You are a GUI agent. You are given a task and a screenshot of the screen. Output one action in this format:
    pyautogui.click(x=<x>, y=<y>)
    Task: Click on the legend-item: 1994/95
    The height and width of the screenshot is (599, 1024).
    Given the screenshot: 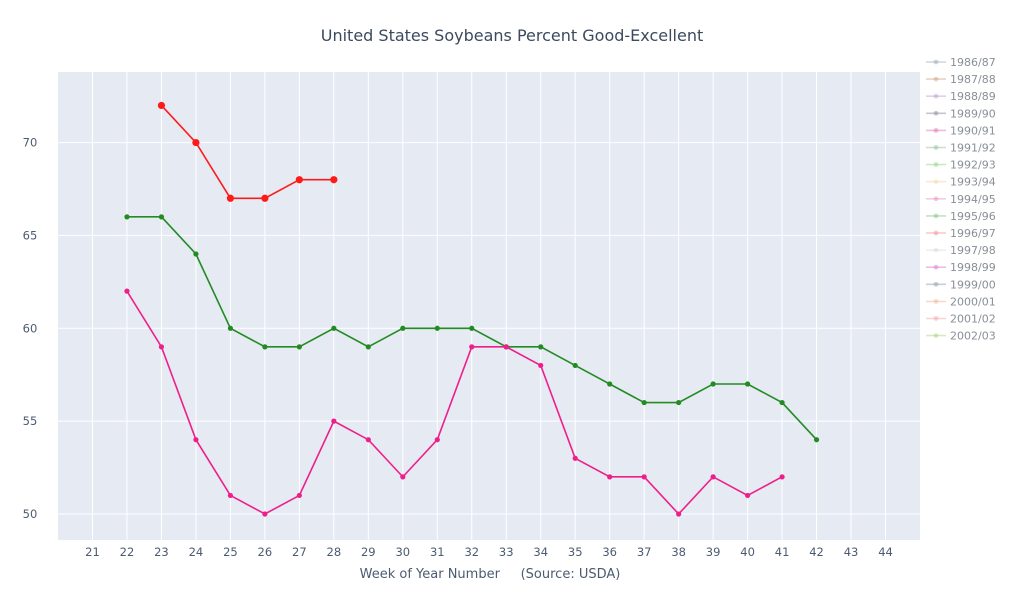 What is the action you would take?
    pyautogui.click(x=961, y=199)
    